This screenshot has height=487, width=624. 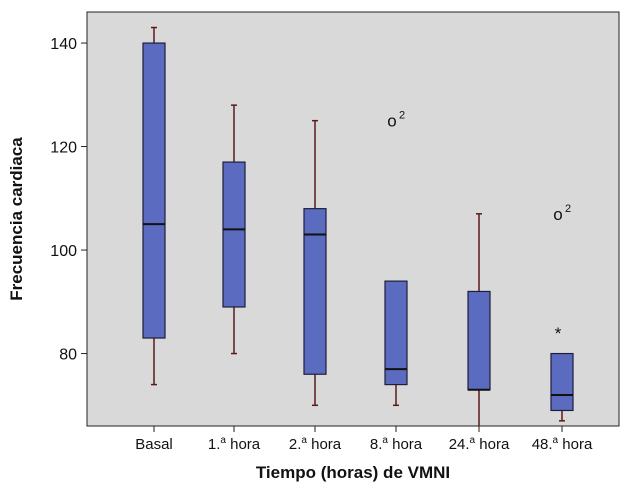 What do you see at coordinates (315, 444) in the screenshot?
I see `x-tick-label: 2.a hora` at bounding box center [315, 444].